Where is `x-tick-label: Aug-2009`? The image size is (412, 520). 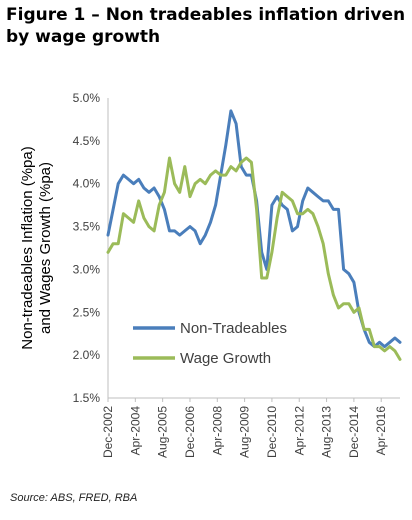
x-tick-label: Aug-2009 is located at coordinates (245, 432).